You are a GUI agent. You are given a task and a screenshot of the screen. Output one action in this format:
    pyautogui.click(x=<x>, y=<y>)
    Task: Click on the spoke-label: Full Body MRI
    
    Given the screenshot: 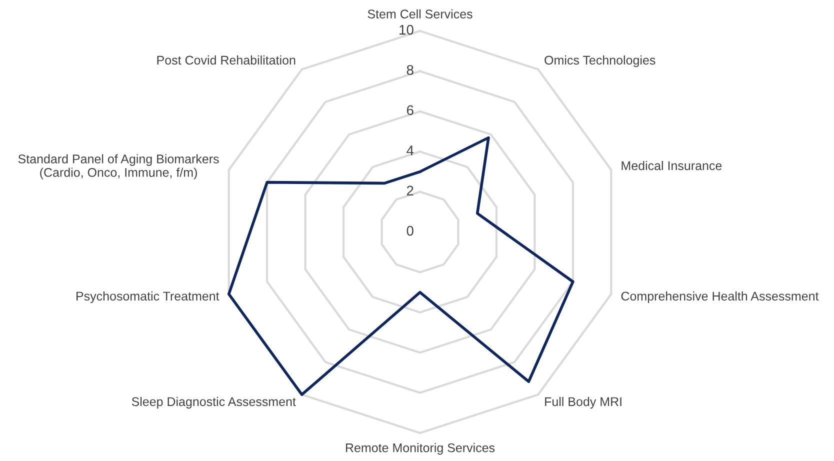 What is the action you would take?
    pyautogui.click(x=583, y=402)
    